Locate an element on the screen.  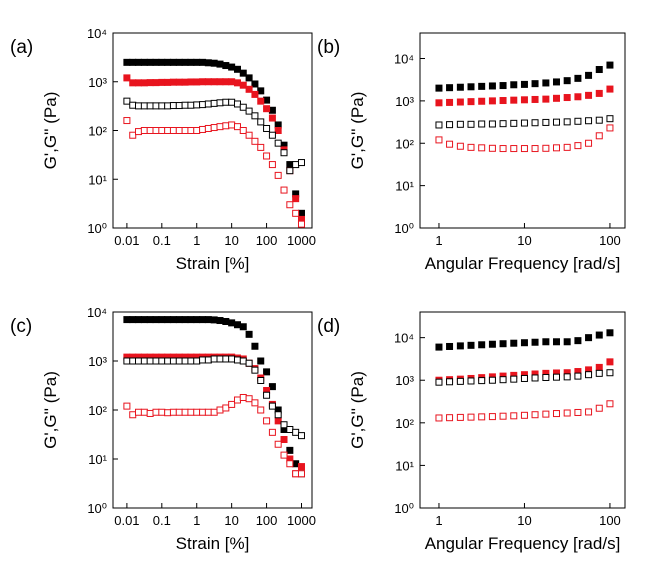
y-tick-label: 10⁴ is located at coordinates (97, 312).